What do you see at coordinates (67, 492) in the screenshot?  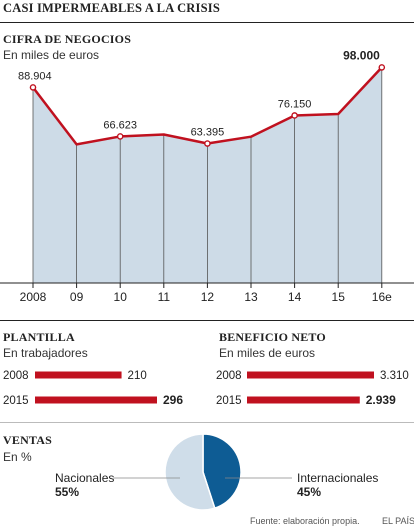 I see `pie-value-nacionales: 55%` at bounding box center [67, 492].